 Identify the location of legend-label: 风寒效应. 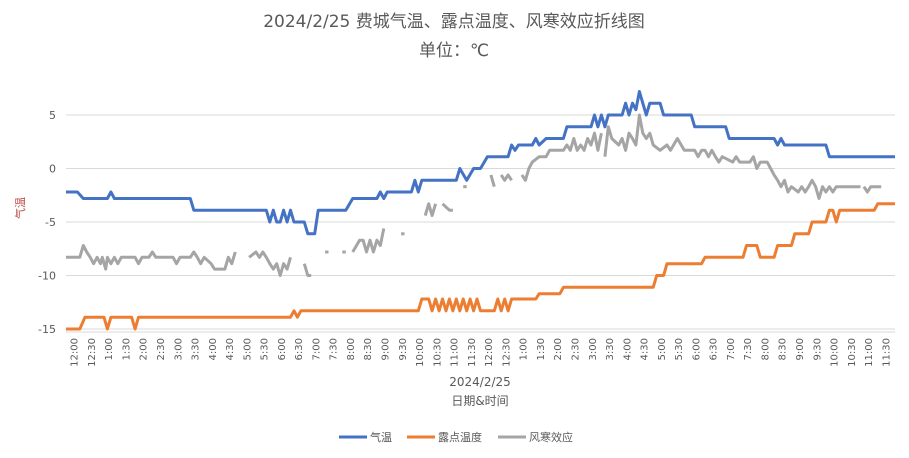
(551, 437).